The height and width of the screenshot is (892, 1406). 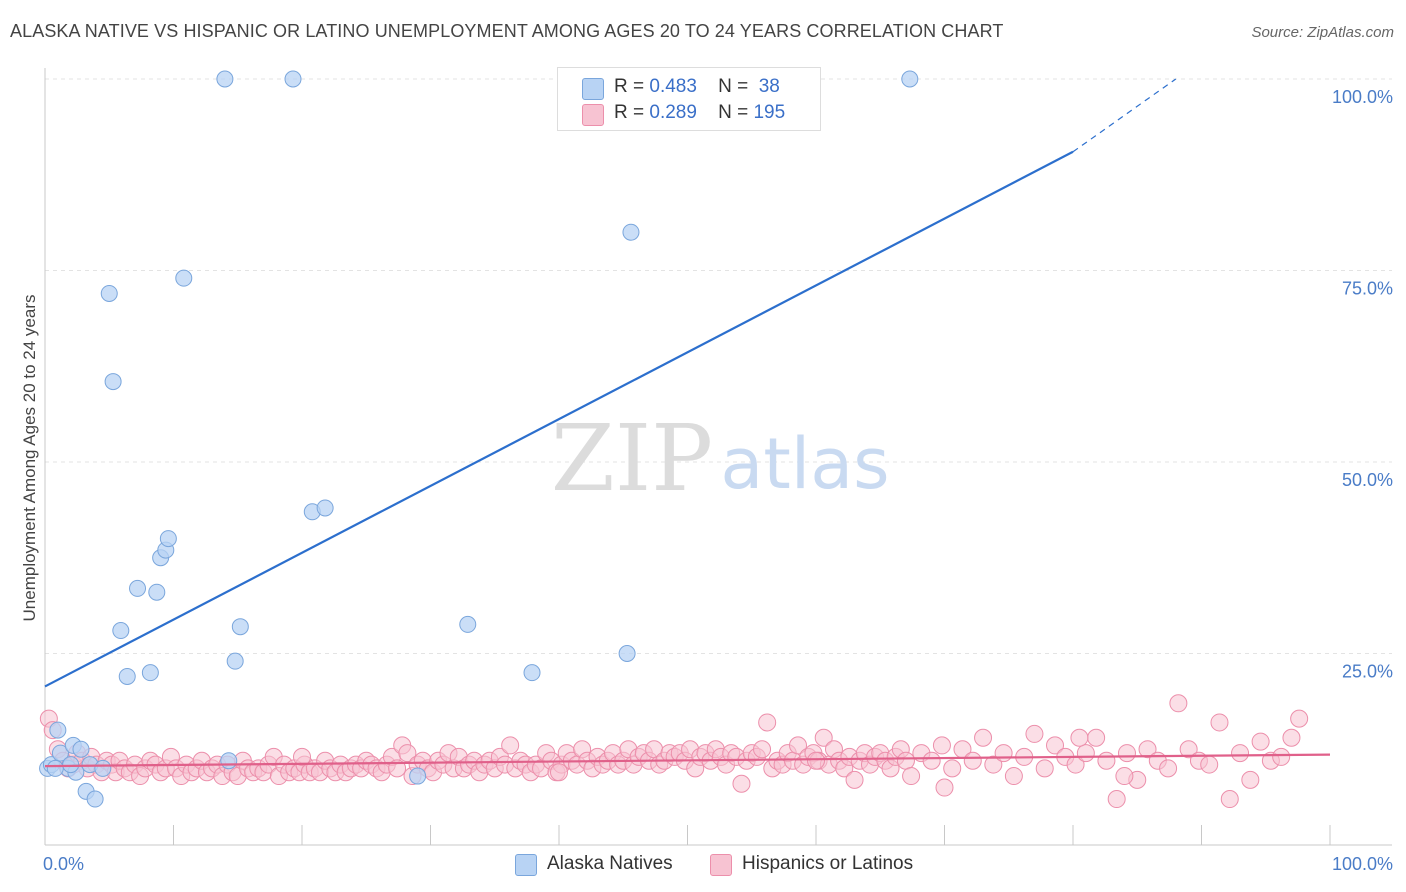 I want to click on y-tick-label: 50.0%, so click(x=1367, y=480).